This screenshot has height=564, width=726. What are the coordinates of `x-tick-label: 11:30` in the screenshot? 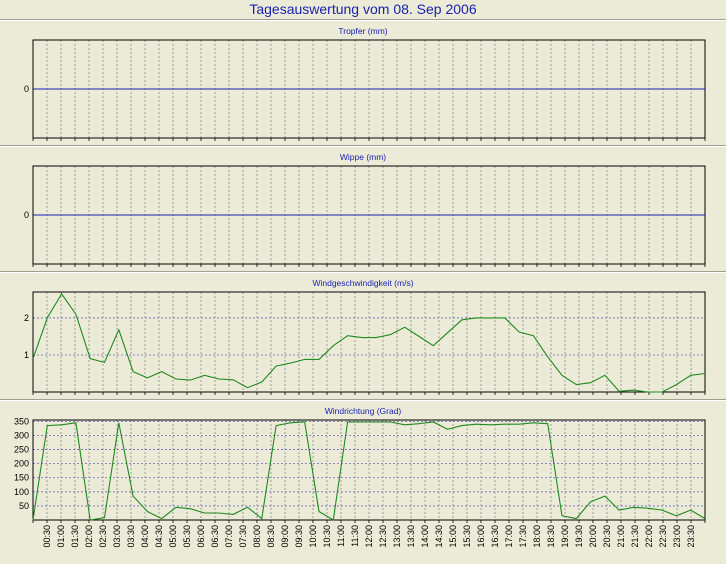 It's located at (355, 536).